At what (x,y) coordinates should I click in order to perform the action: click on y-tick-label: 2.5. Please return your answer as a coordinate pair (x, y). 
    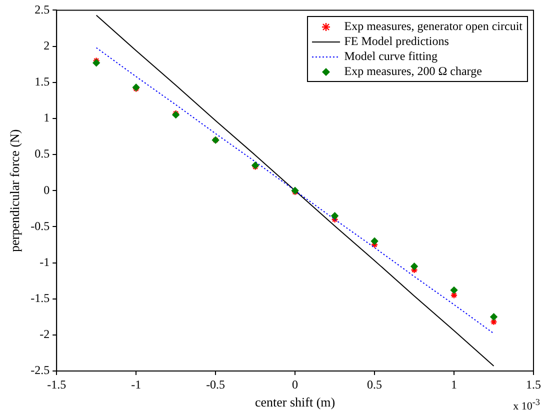
    Looking at the image, I should click on (42, 9).